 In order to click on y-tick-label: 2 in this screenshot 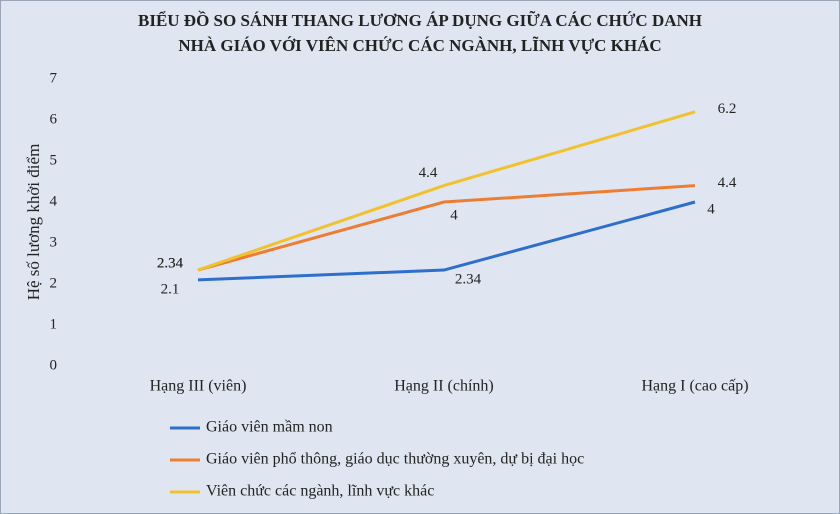, I will do `click(54, 283)`.